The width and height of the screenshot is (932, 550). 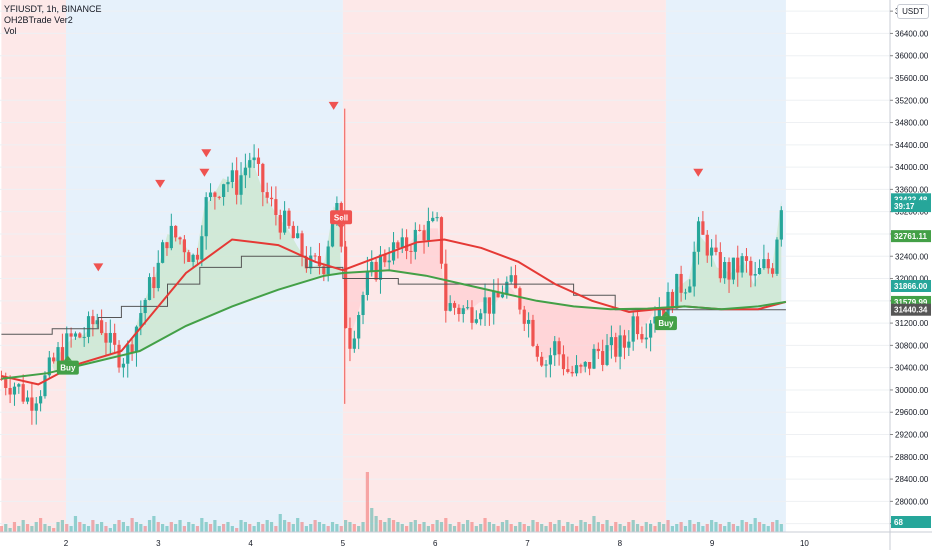 What do you see at coordinates (712, 543) in the screenshot?
I see `x-tick-label: 9` at bounding box center [712, 543].